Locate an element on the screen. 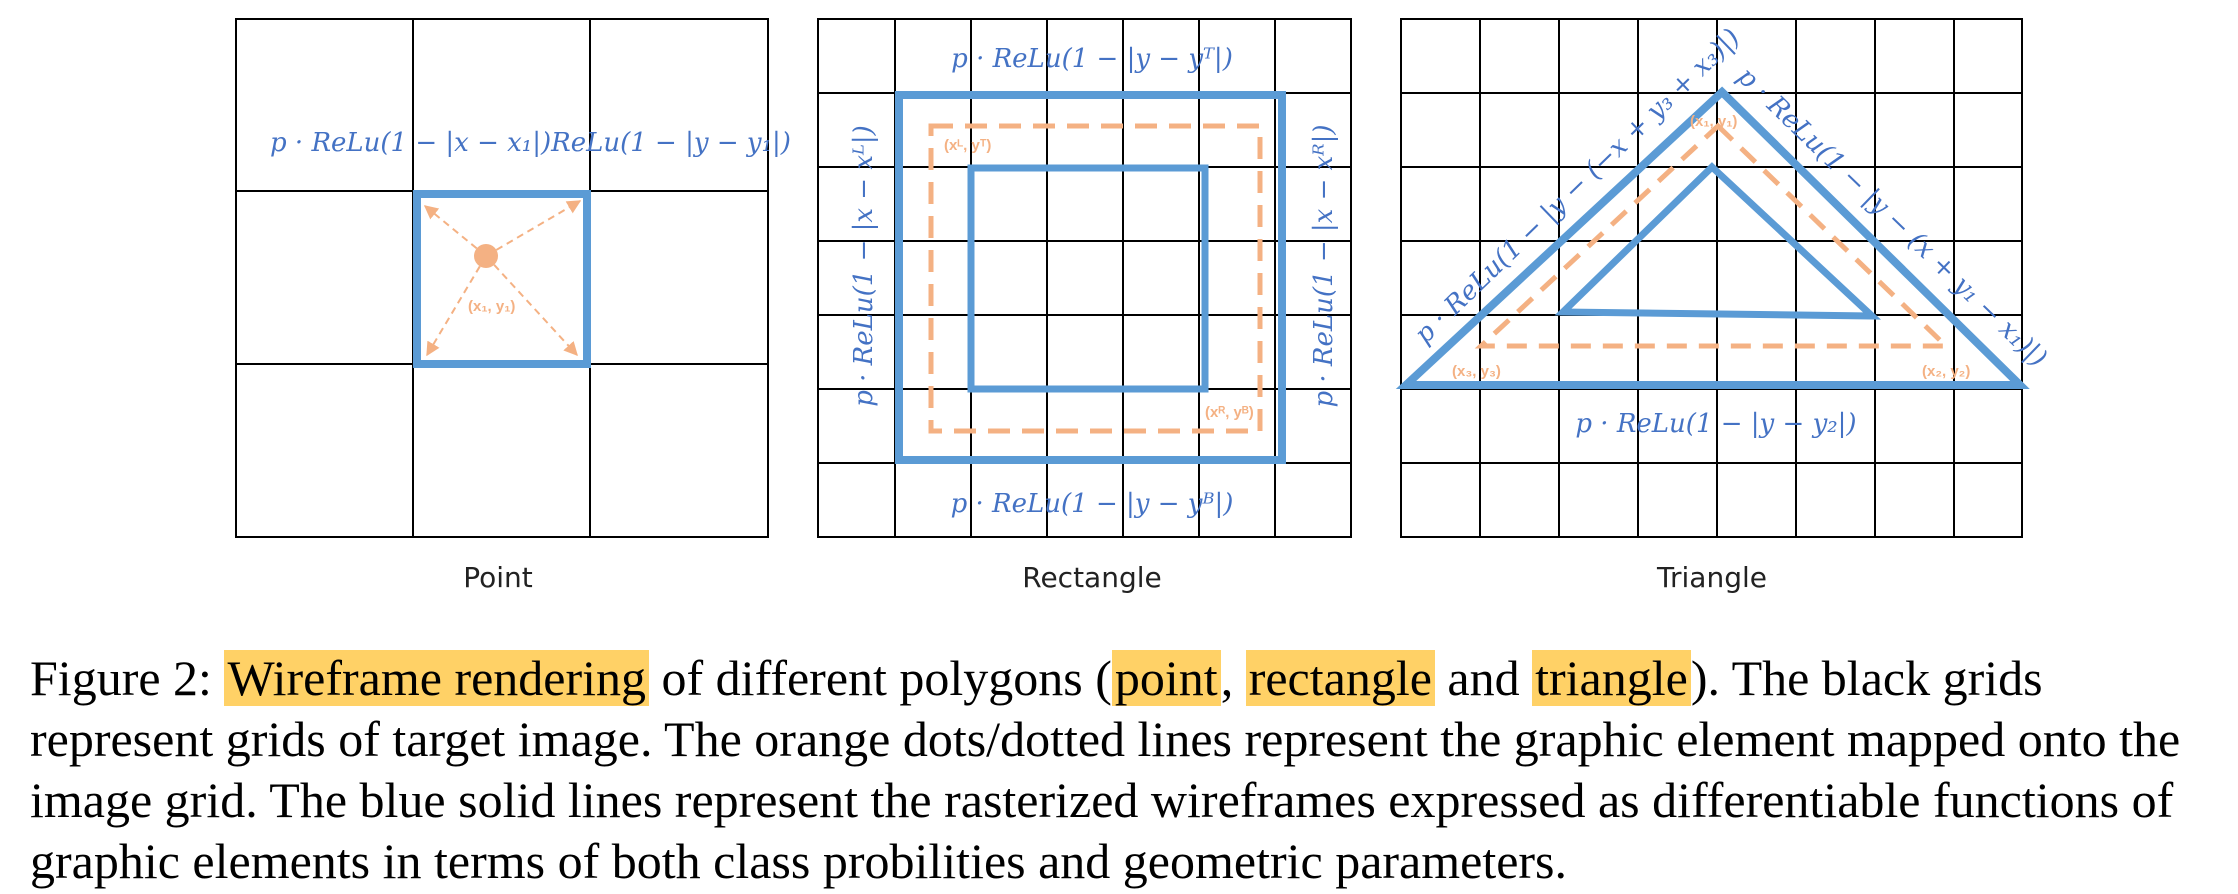 The height and width of the screenshot is (894, 2238). point-arrows is located at coordinates (502, 278).